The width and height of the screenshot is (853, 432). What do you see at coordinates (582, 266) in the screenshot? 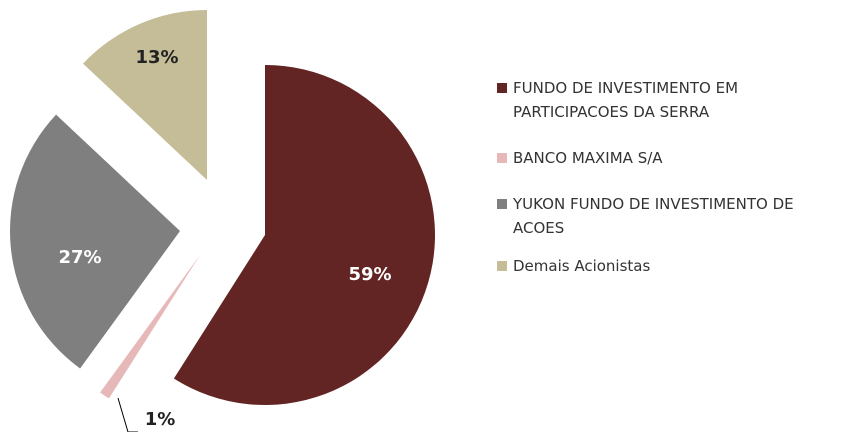
I see `legend-label: Demais Acionistas` at bounding box center [582, 266].